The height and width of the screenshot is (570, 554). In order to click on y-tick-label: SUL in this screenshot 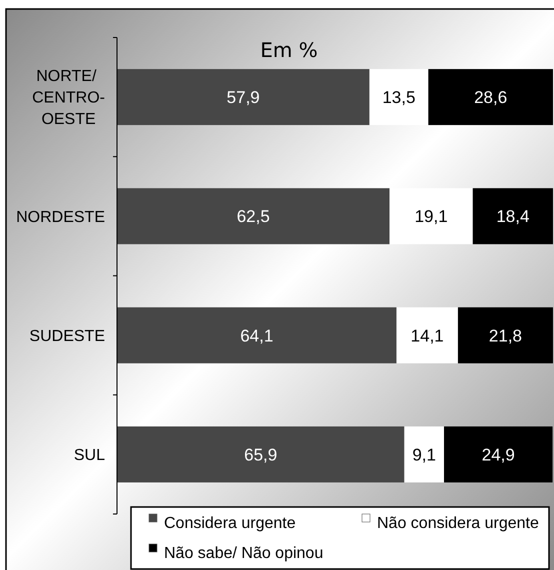, I will do `click(90, 455)`.